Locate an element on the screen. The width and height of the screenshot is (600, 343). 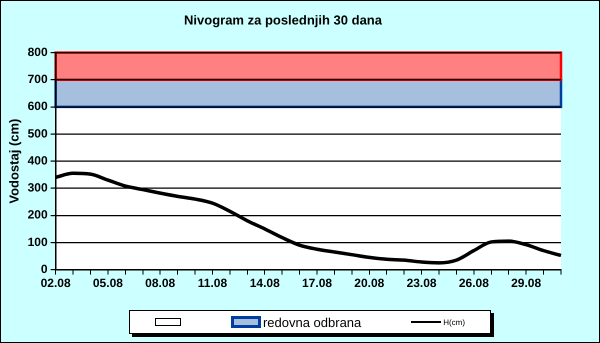
x-tick-label: 29.08 is located at coordinates (526, 283).